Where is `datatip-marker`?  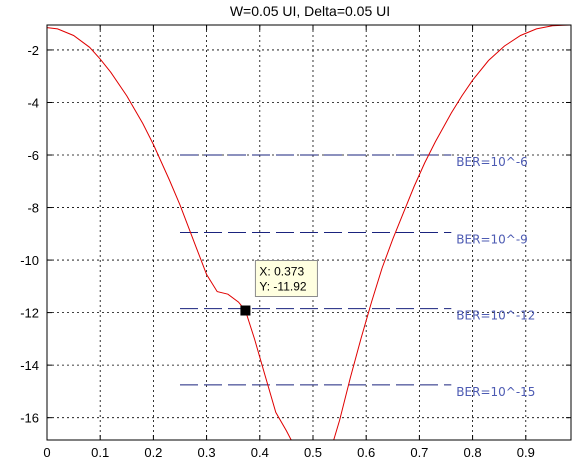 datatip-marker is located at coordinates (245, 310).